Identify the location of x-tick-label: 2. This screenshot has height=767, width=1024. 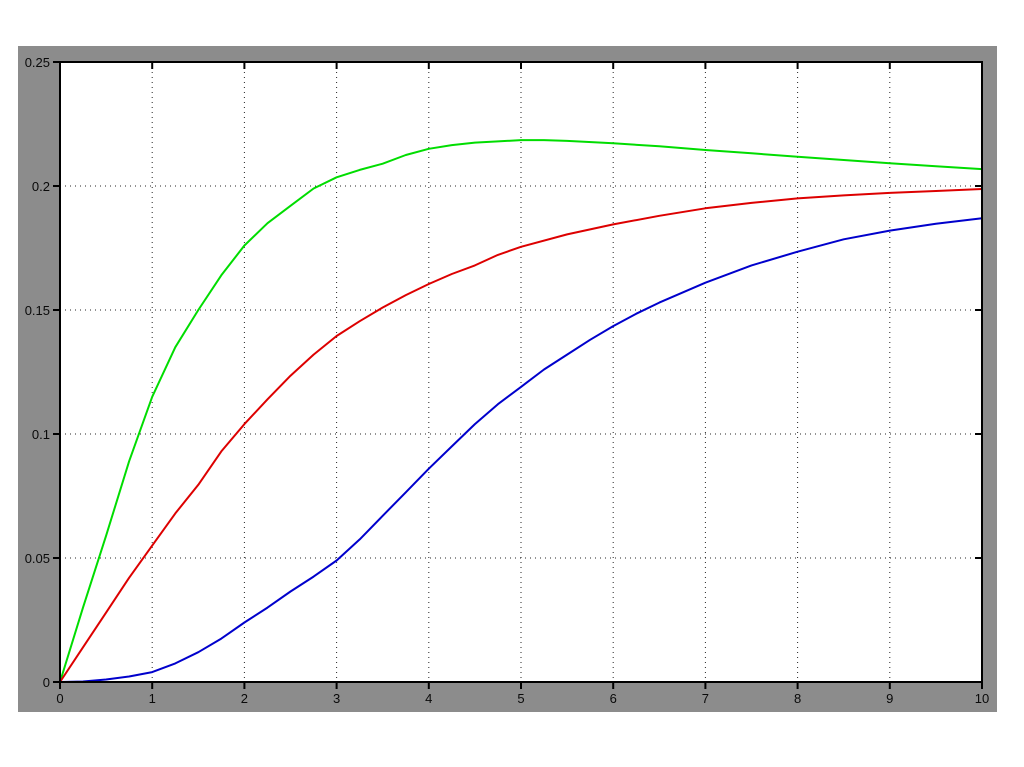
(244, 698).